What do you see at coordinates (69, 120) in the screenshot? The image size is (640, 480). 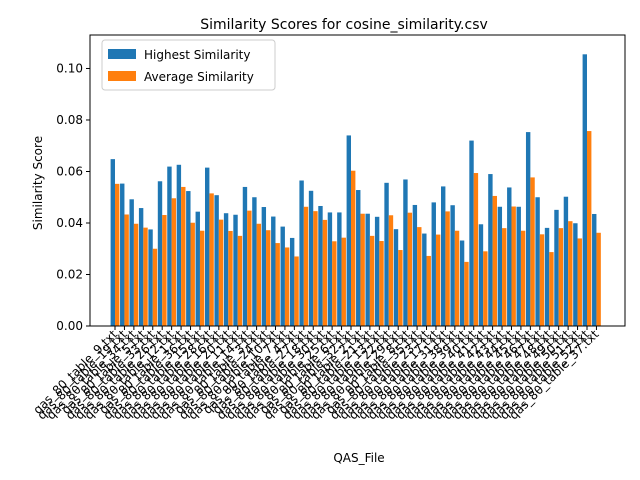 I see `y-tick-label: 0.08` at bounding box center [69, 120].